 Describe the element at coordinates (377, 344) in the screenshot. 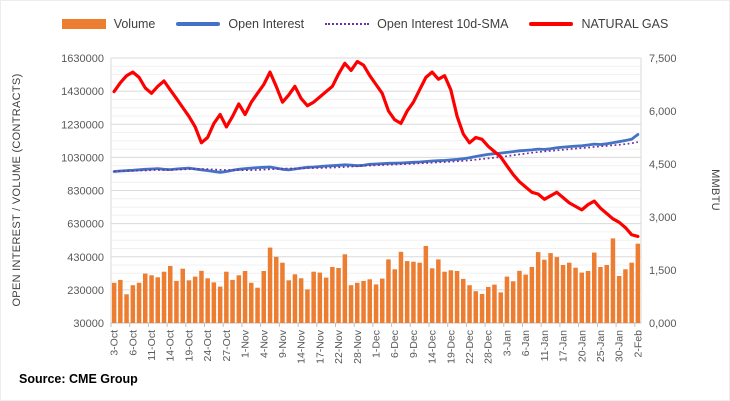

I see `x-tick-label: 1-Dec` at that location.